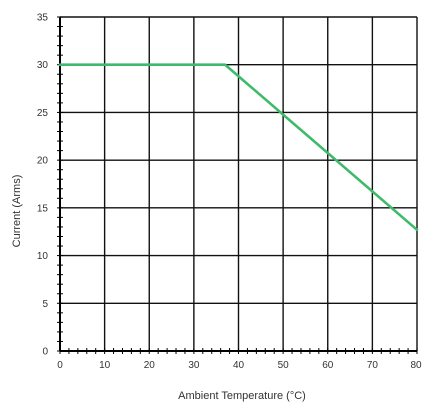 The width and height of the screenshot is (422, 411). Describe the element at coordinates (45, 352) in the screenshot. I see `y-tick-label: 0` at that location.